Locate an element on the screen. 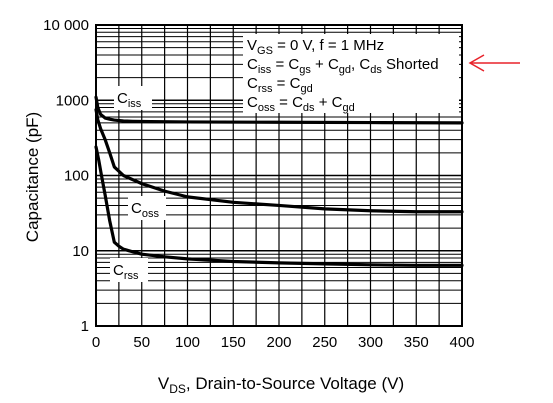 This screenshot has height=403, width=553. ciss-label: Ciss is located at coordinates (129, 100).